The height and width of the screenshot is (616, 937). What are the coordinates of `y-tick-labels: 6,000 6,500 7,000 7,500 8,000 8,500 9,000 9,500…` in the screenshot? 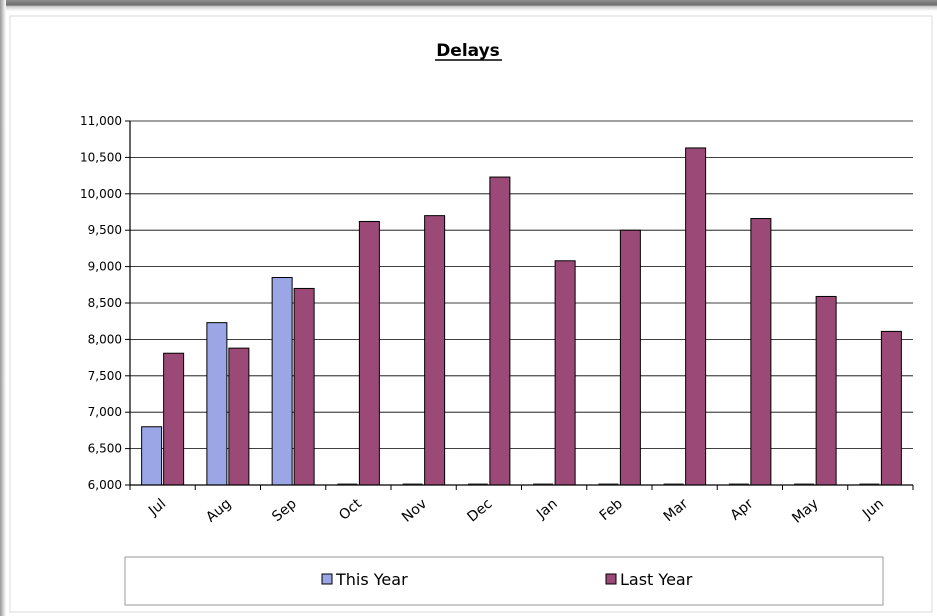 It's located at (101, 303).